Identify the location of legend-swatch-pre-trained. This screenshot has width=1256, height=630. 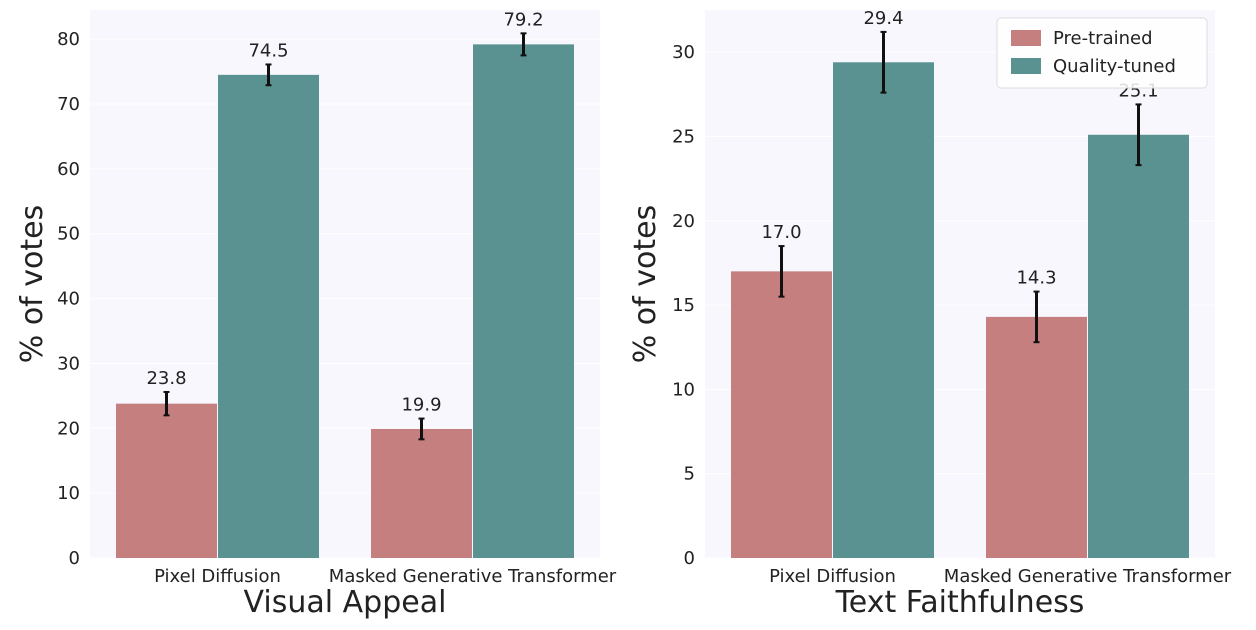
(1026, 38).